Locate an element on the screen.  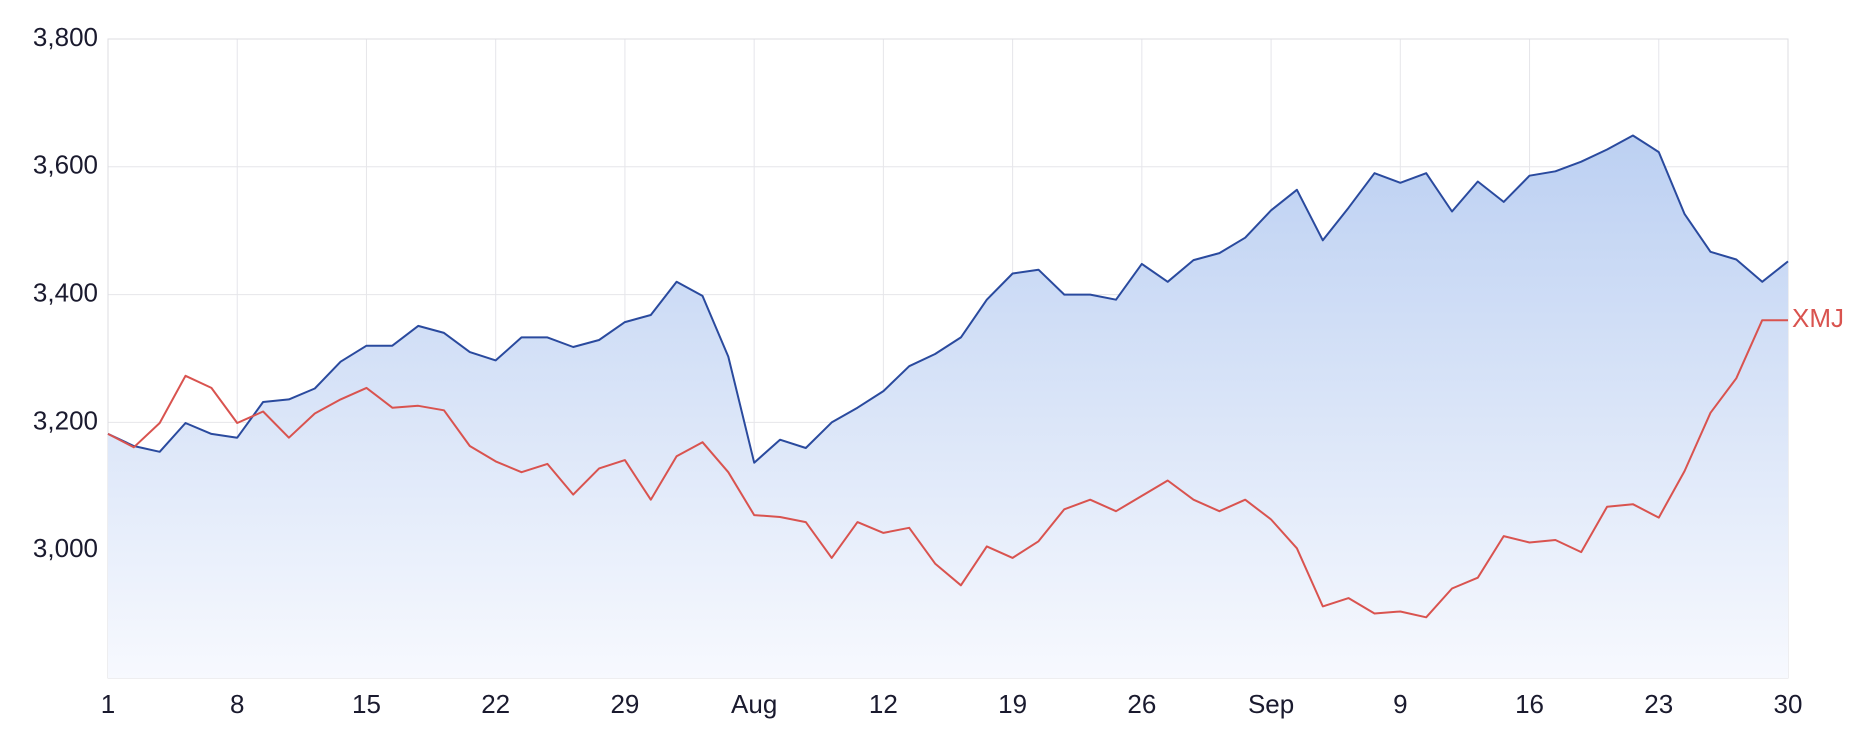
y-tick-label: 3,800 is located at coordinates (65, 37).